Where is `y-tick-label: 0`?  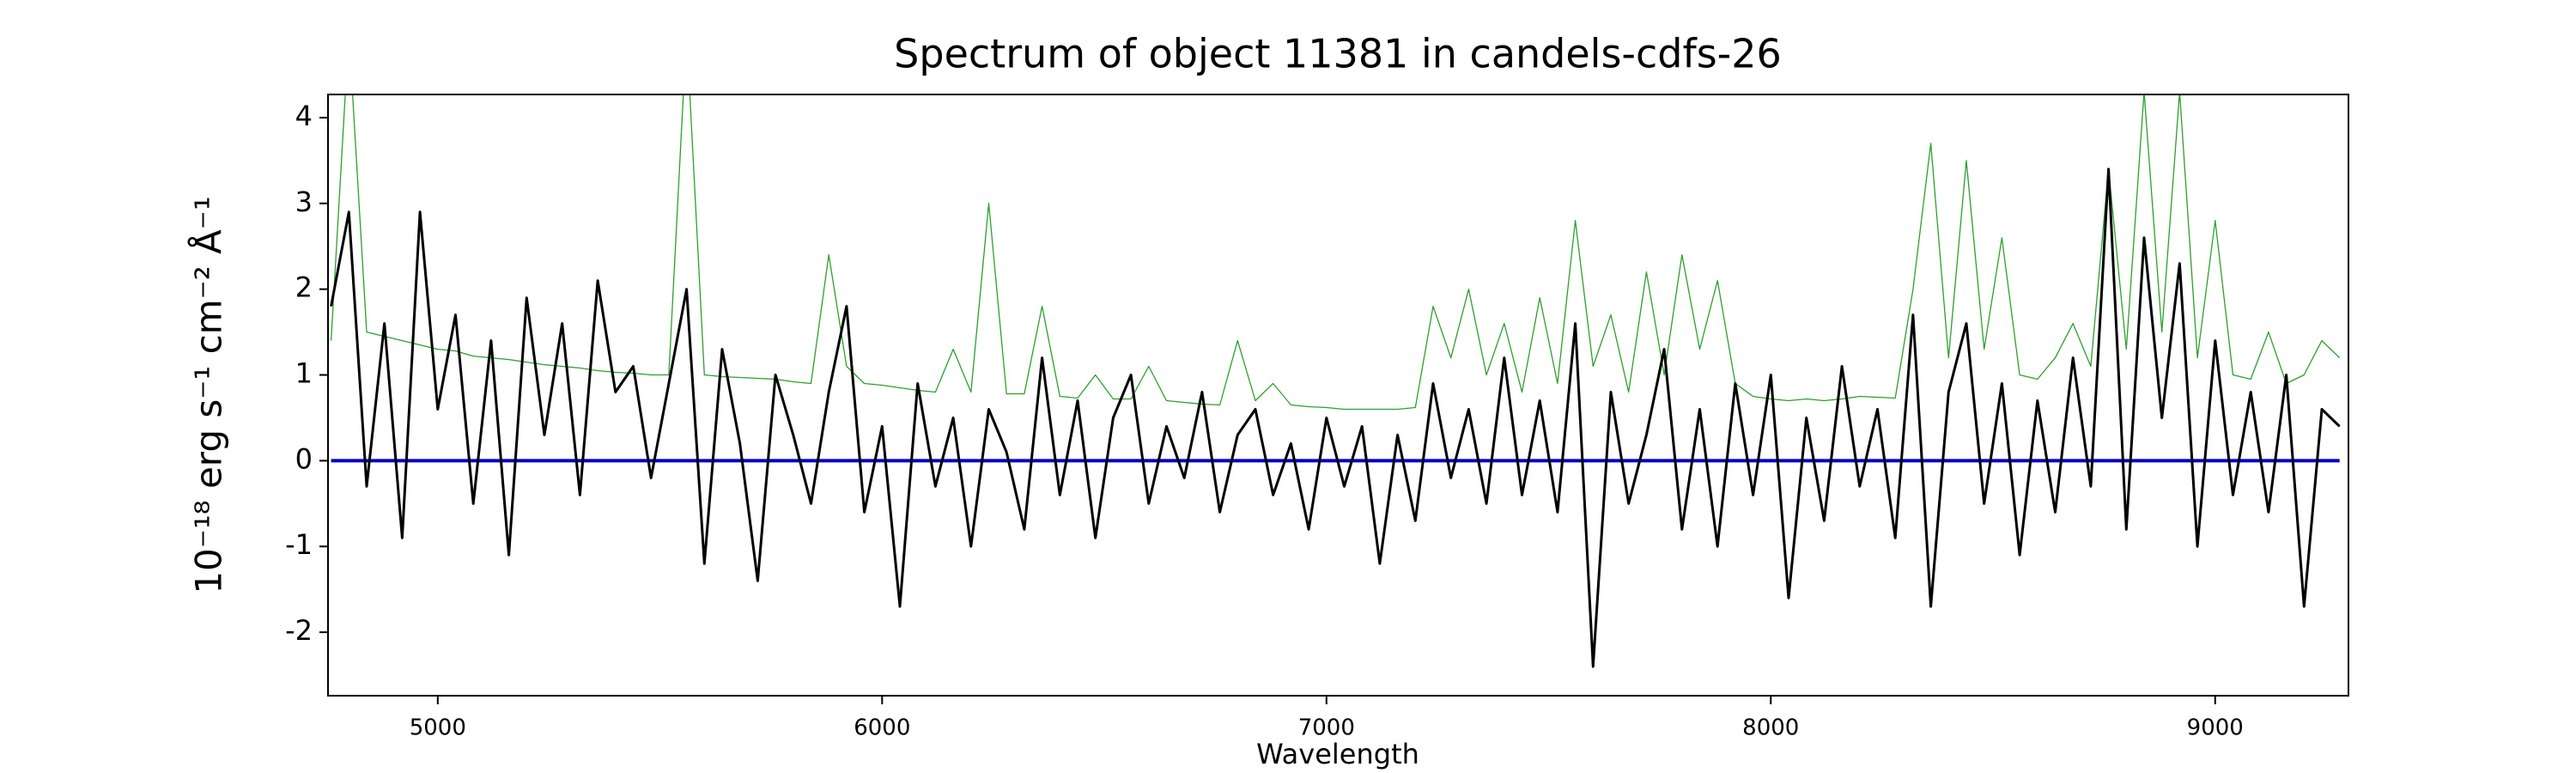 y-tick-label: 0 is located at coordinates (304, 458).